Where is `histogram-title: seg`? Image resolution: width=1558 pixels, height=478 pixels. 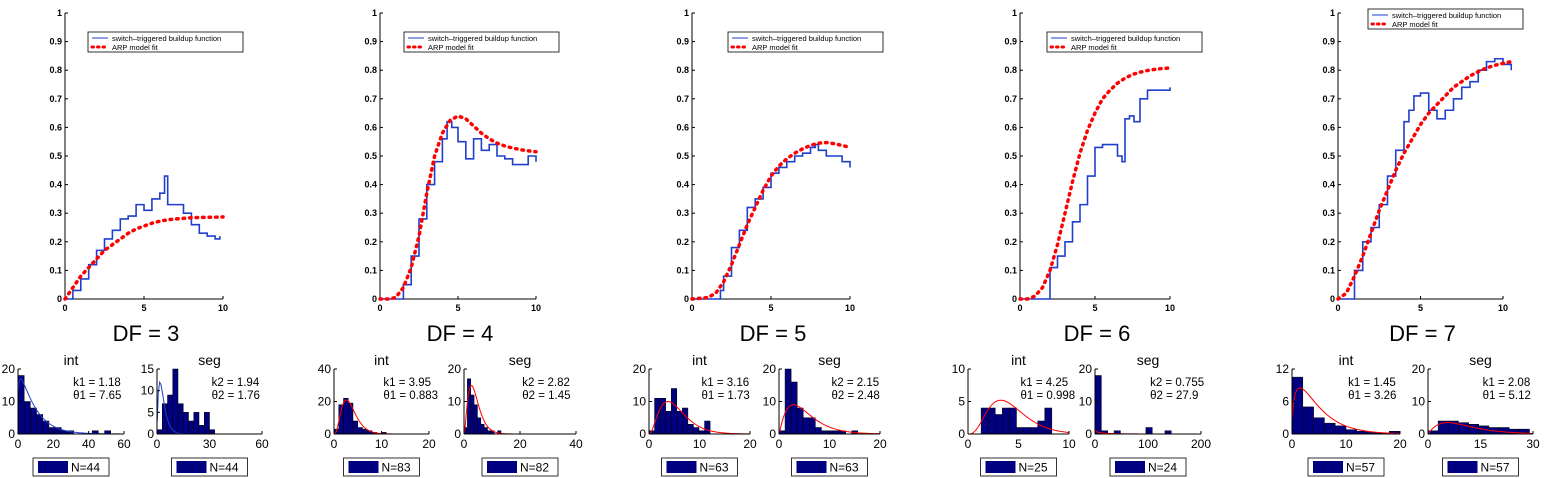
histogram-title: seg is located at coordinates (1148, 360).